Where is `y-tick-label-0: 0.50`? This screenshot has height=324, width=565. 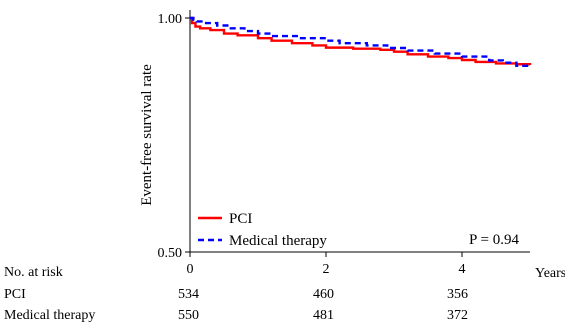 y-tick-label-0: 0.50 is located at coordinates (170, 253).